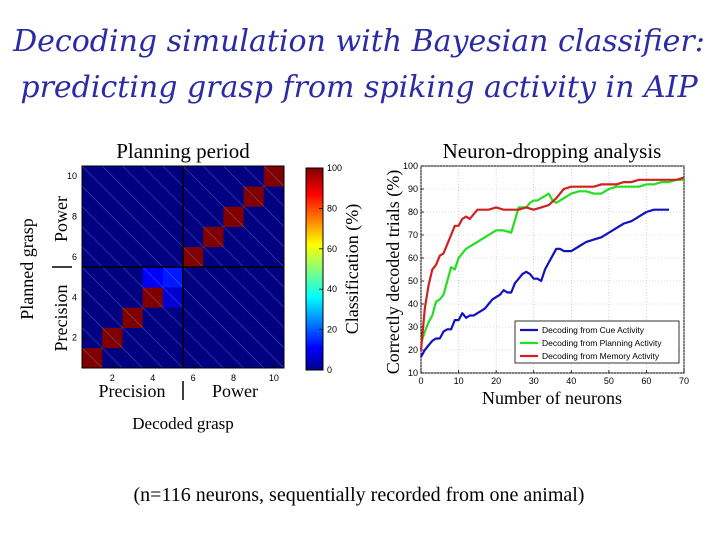 The width and height of the screenshot is (718, 539). Describe the element at coordinates (552, 267) in the screenshot. I see `series-lines` at that location.